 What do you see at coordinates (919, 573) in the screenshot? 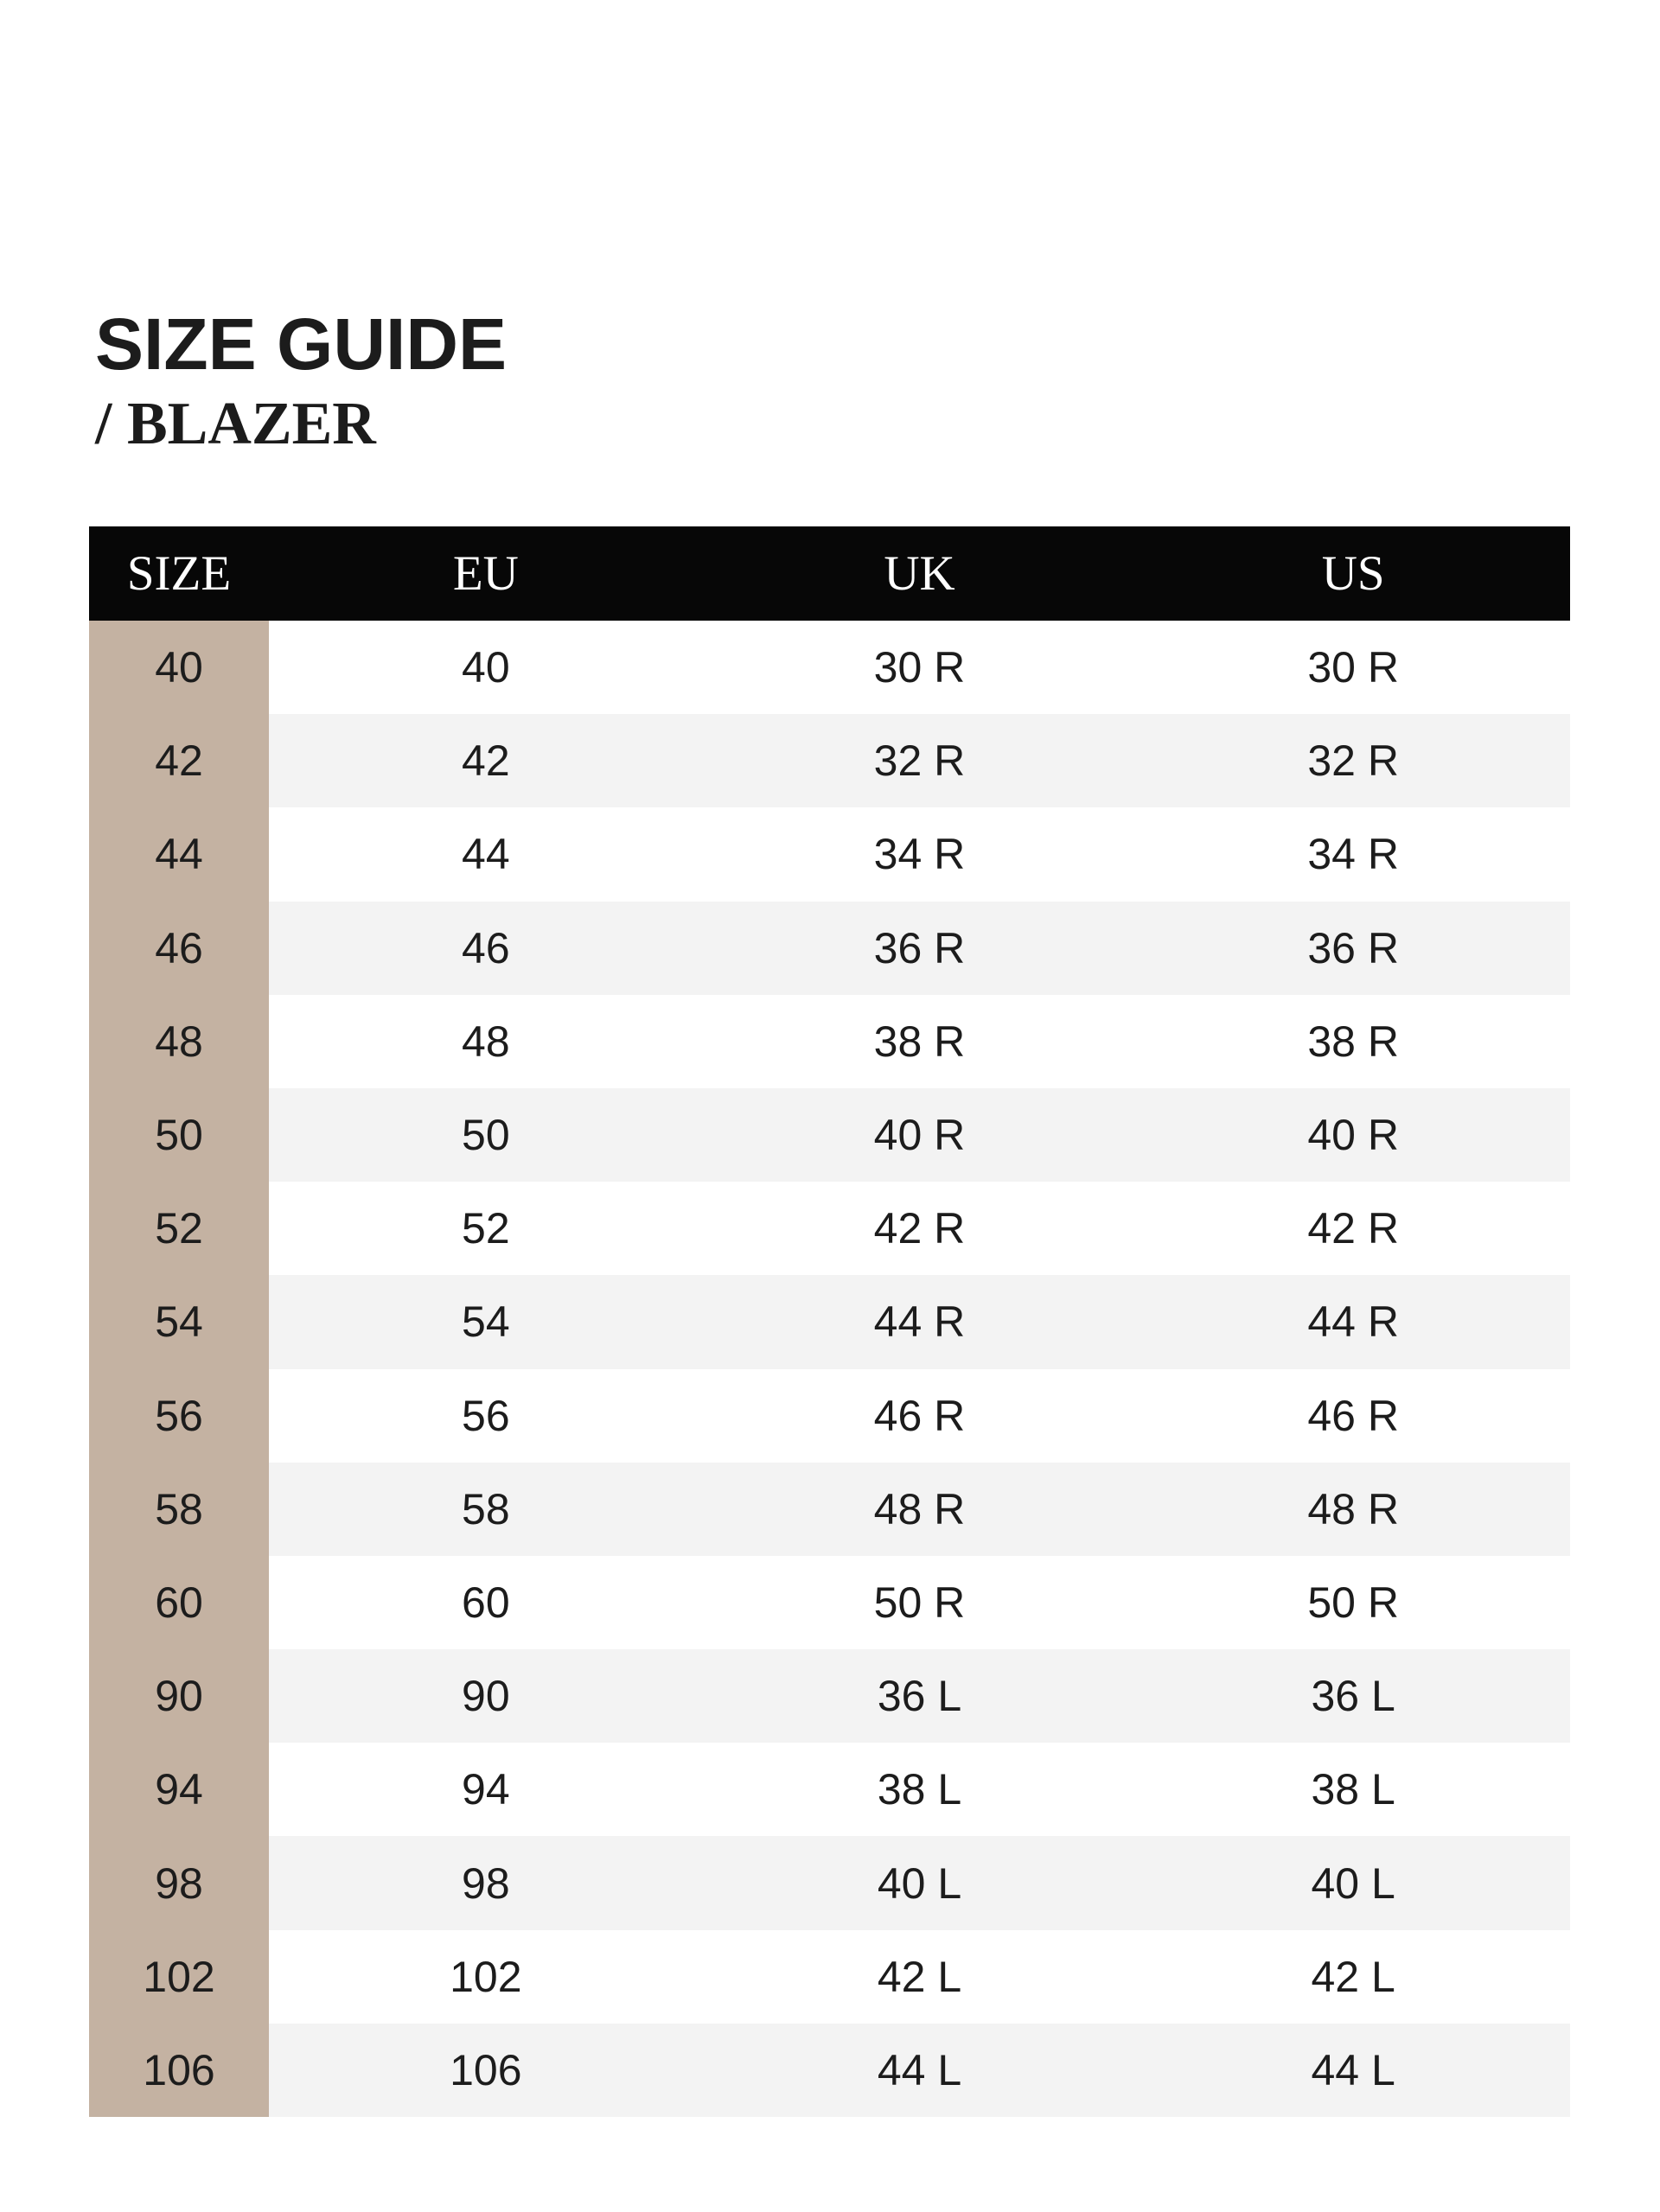
I see `column-header-uk: UK` at bounding box center [919, 573].